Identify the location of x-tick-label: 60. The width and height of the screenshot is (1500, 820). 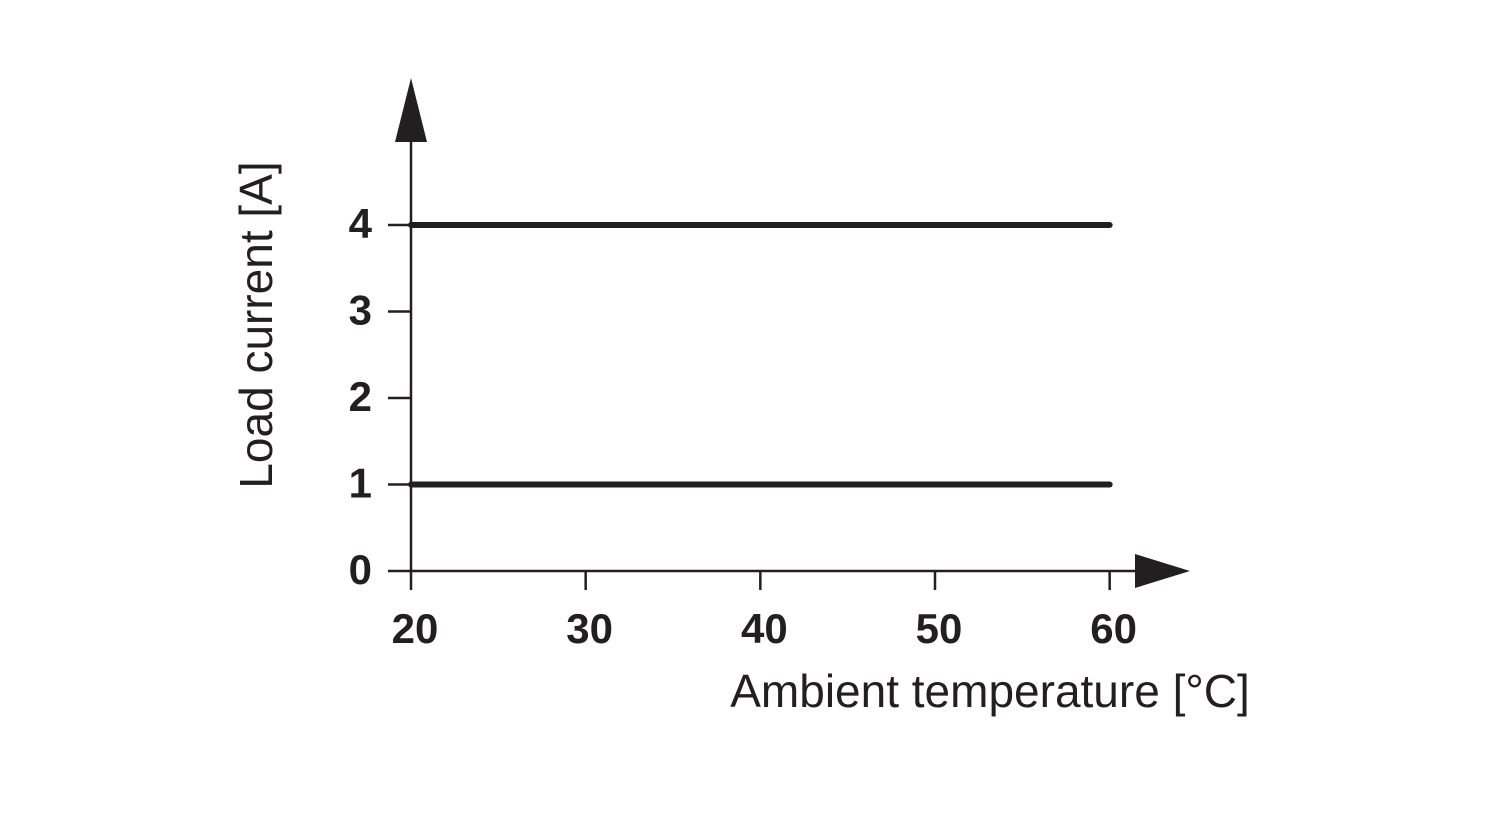
(1113, 628).